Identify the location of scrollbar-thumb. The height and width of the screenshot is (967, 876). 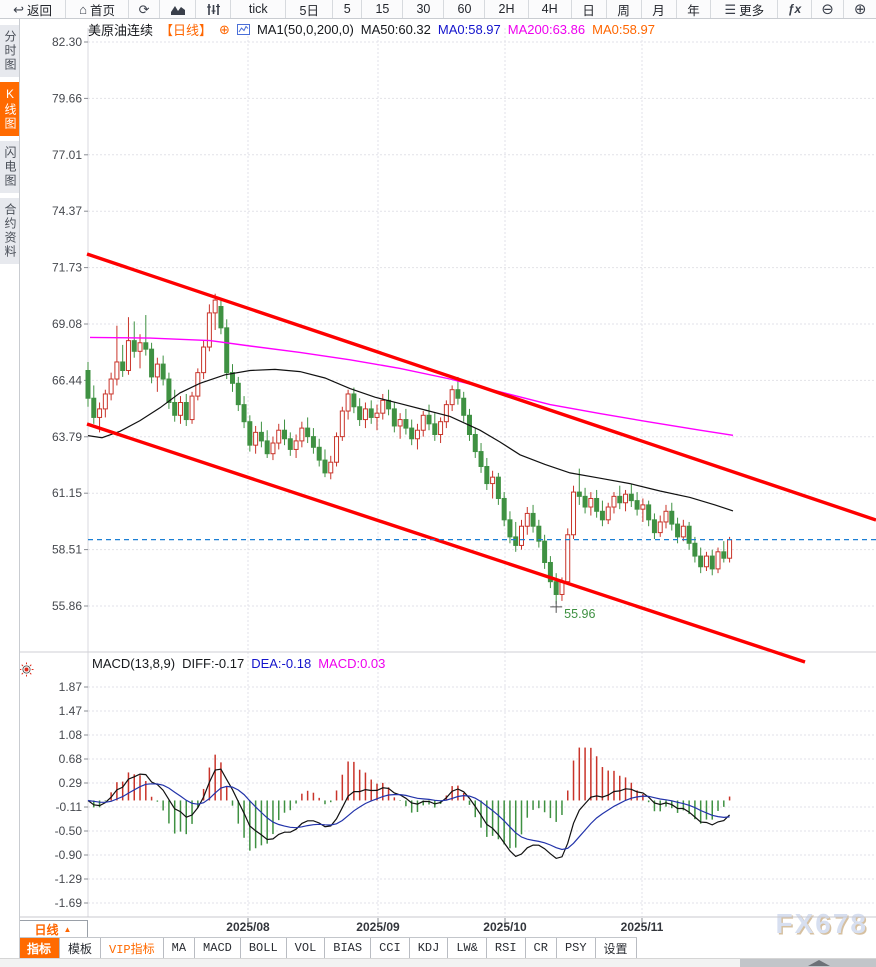
(808, 963).